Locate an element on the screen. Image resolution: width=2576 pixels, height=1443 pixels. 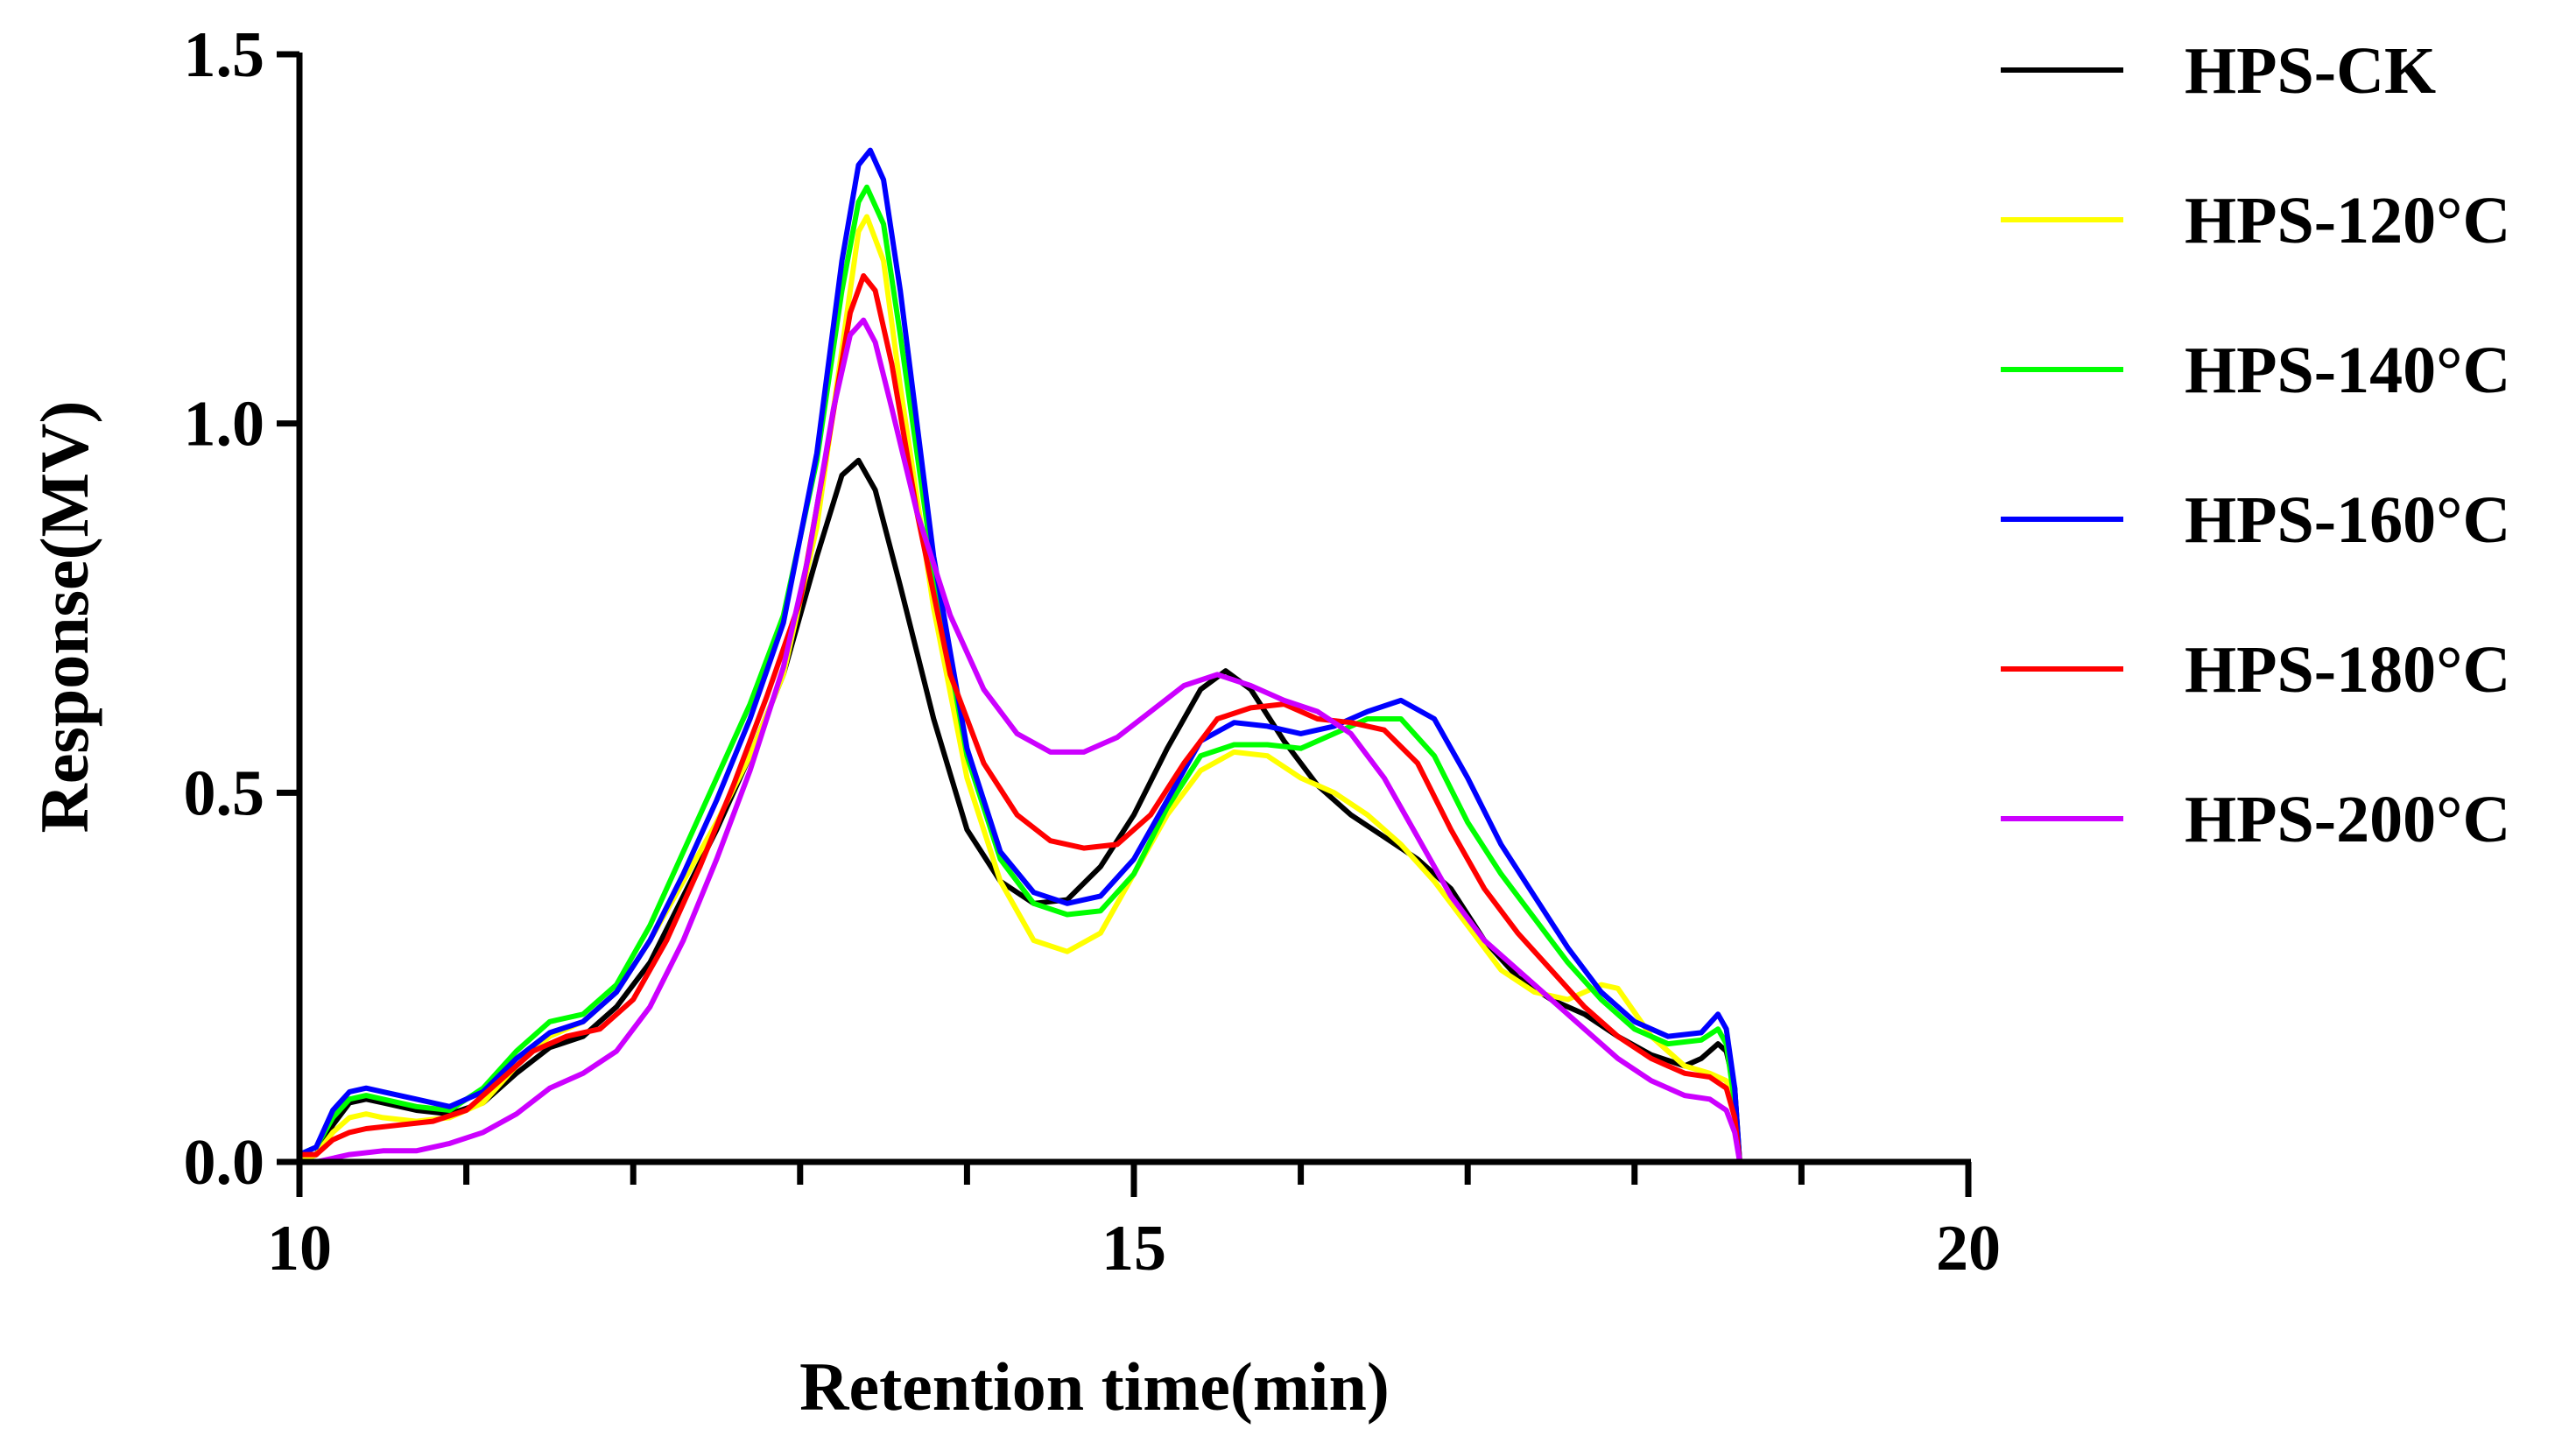
legend-label-2: HPS-140°C is located at coordinates (2347, 370).